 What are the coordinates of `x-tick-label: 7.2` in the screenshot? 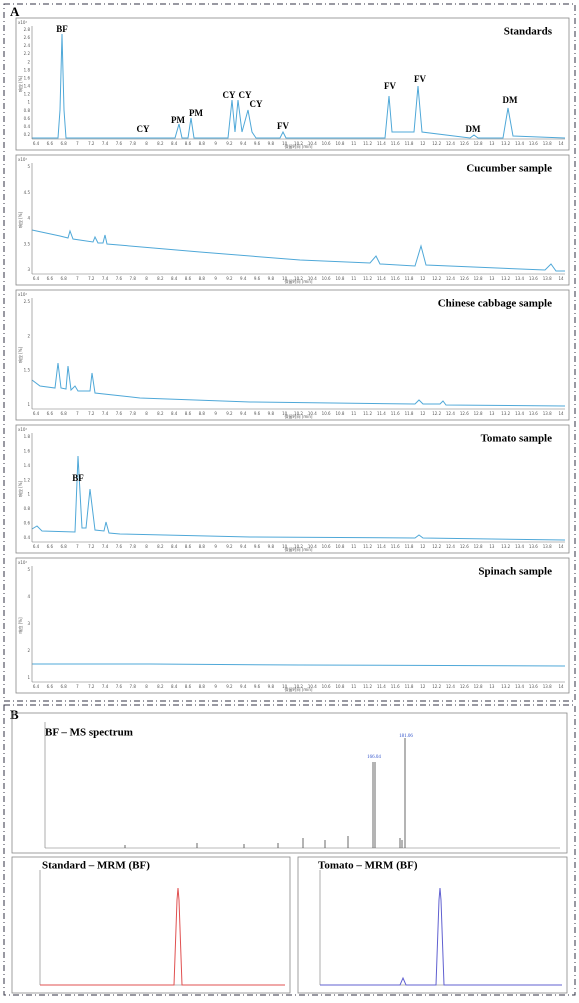 It's located at (91, 686).